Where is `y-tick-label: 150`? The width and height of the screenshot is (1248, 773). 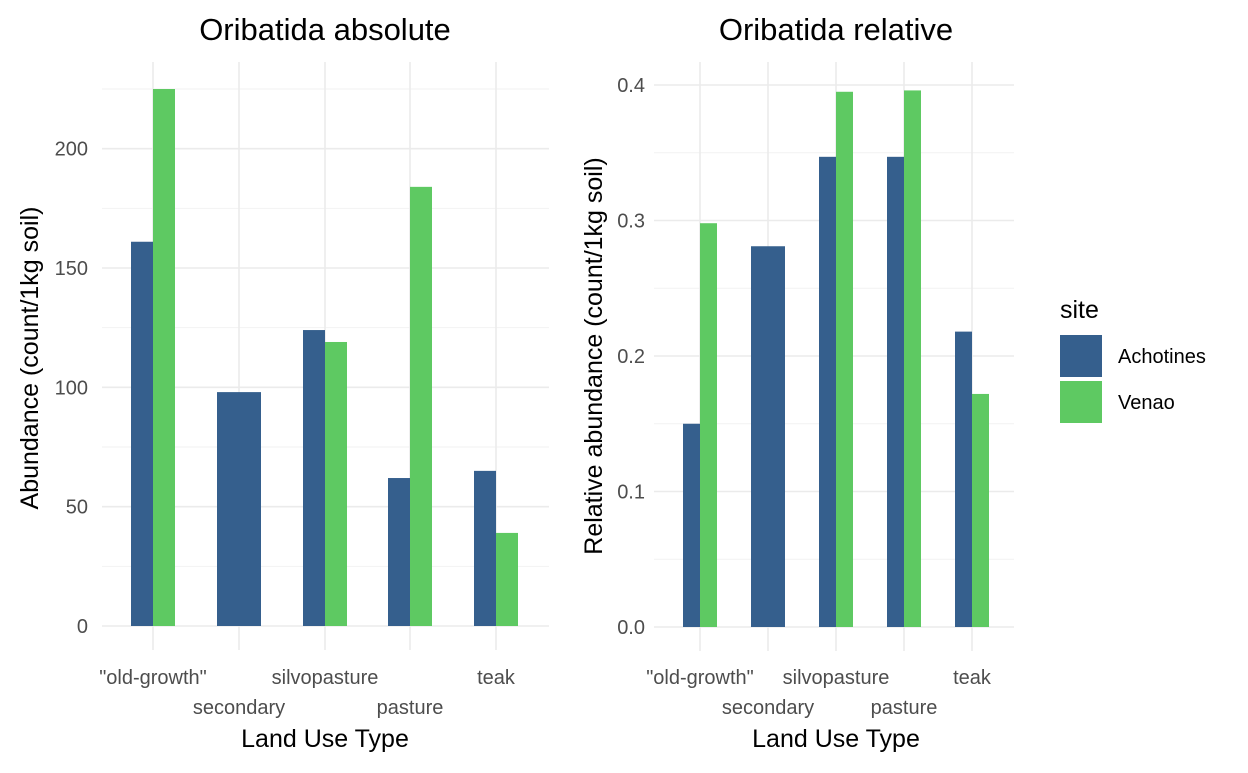 y-tick-label: 150 is located at coordinates (71, 269).